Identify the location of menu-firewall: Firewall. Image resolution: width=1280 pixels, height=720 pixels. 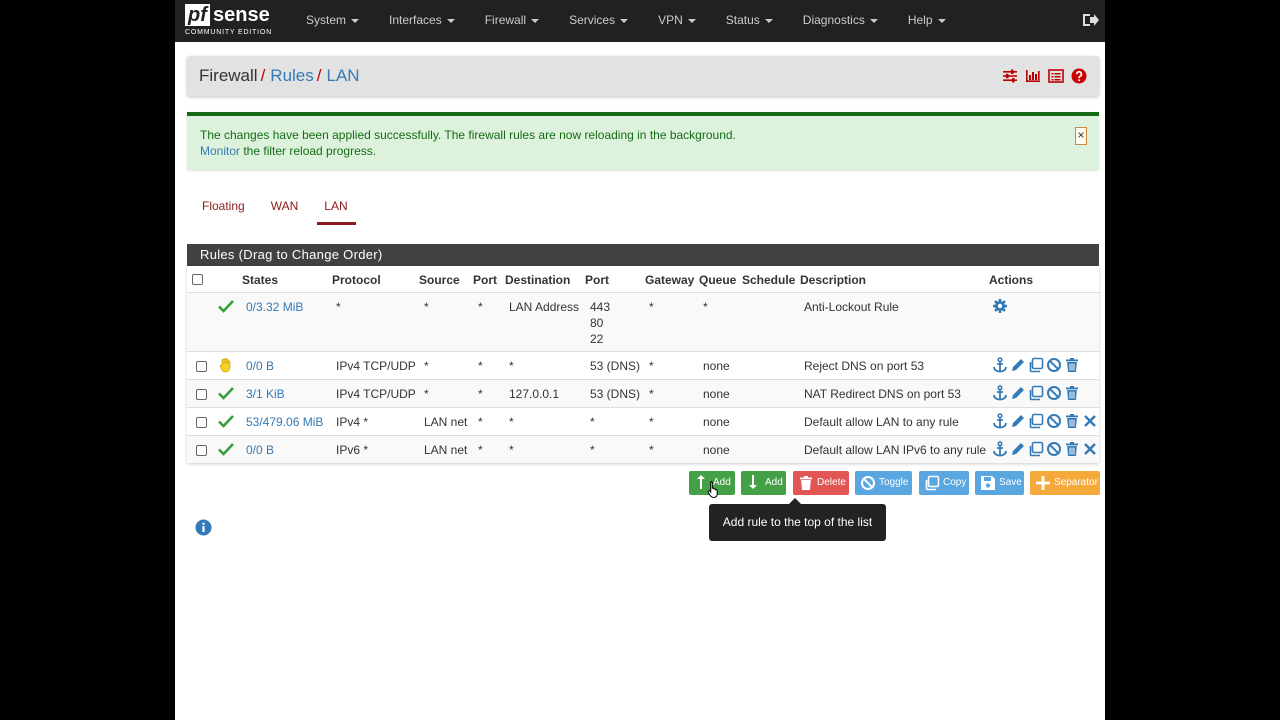
(512, 21).